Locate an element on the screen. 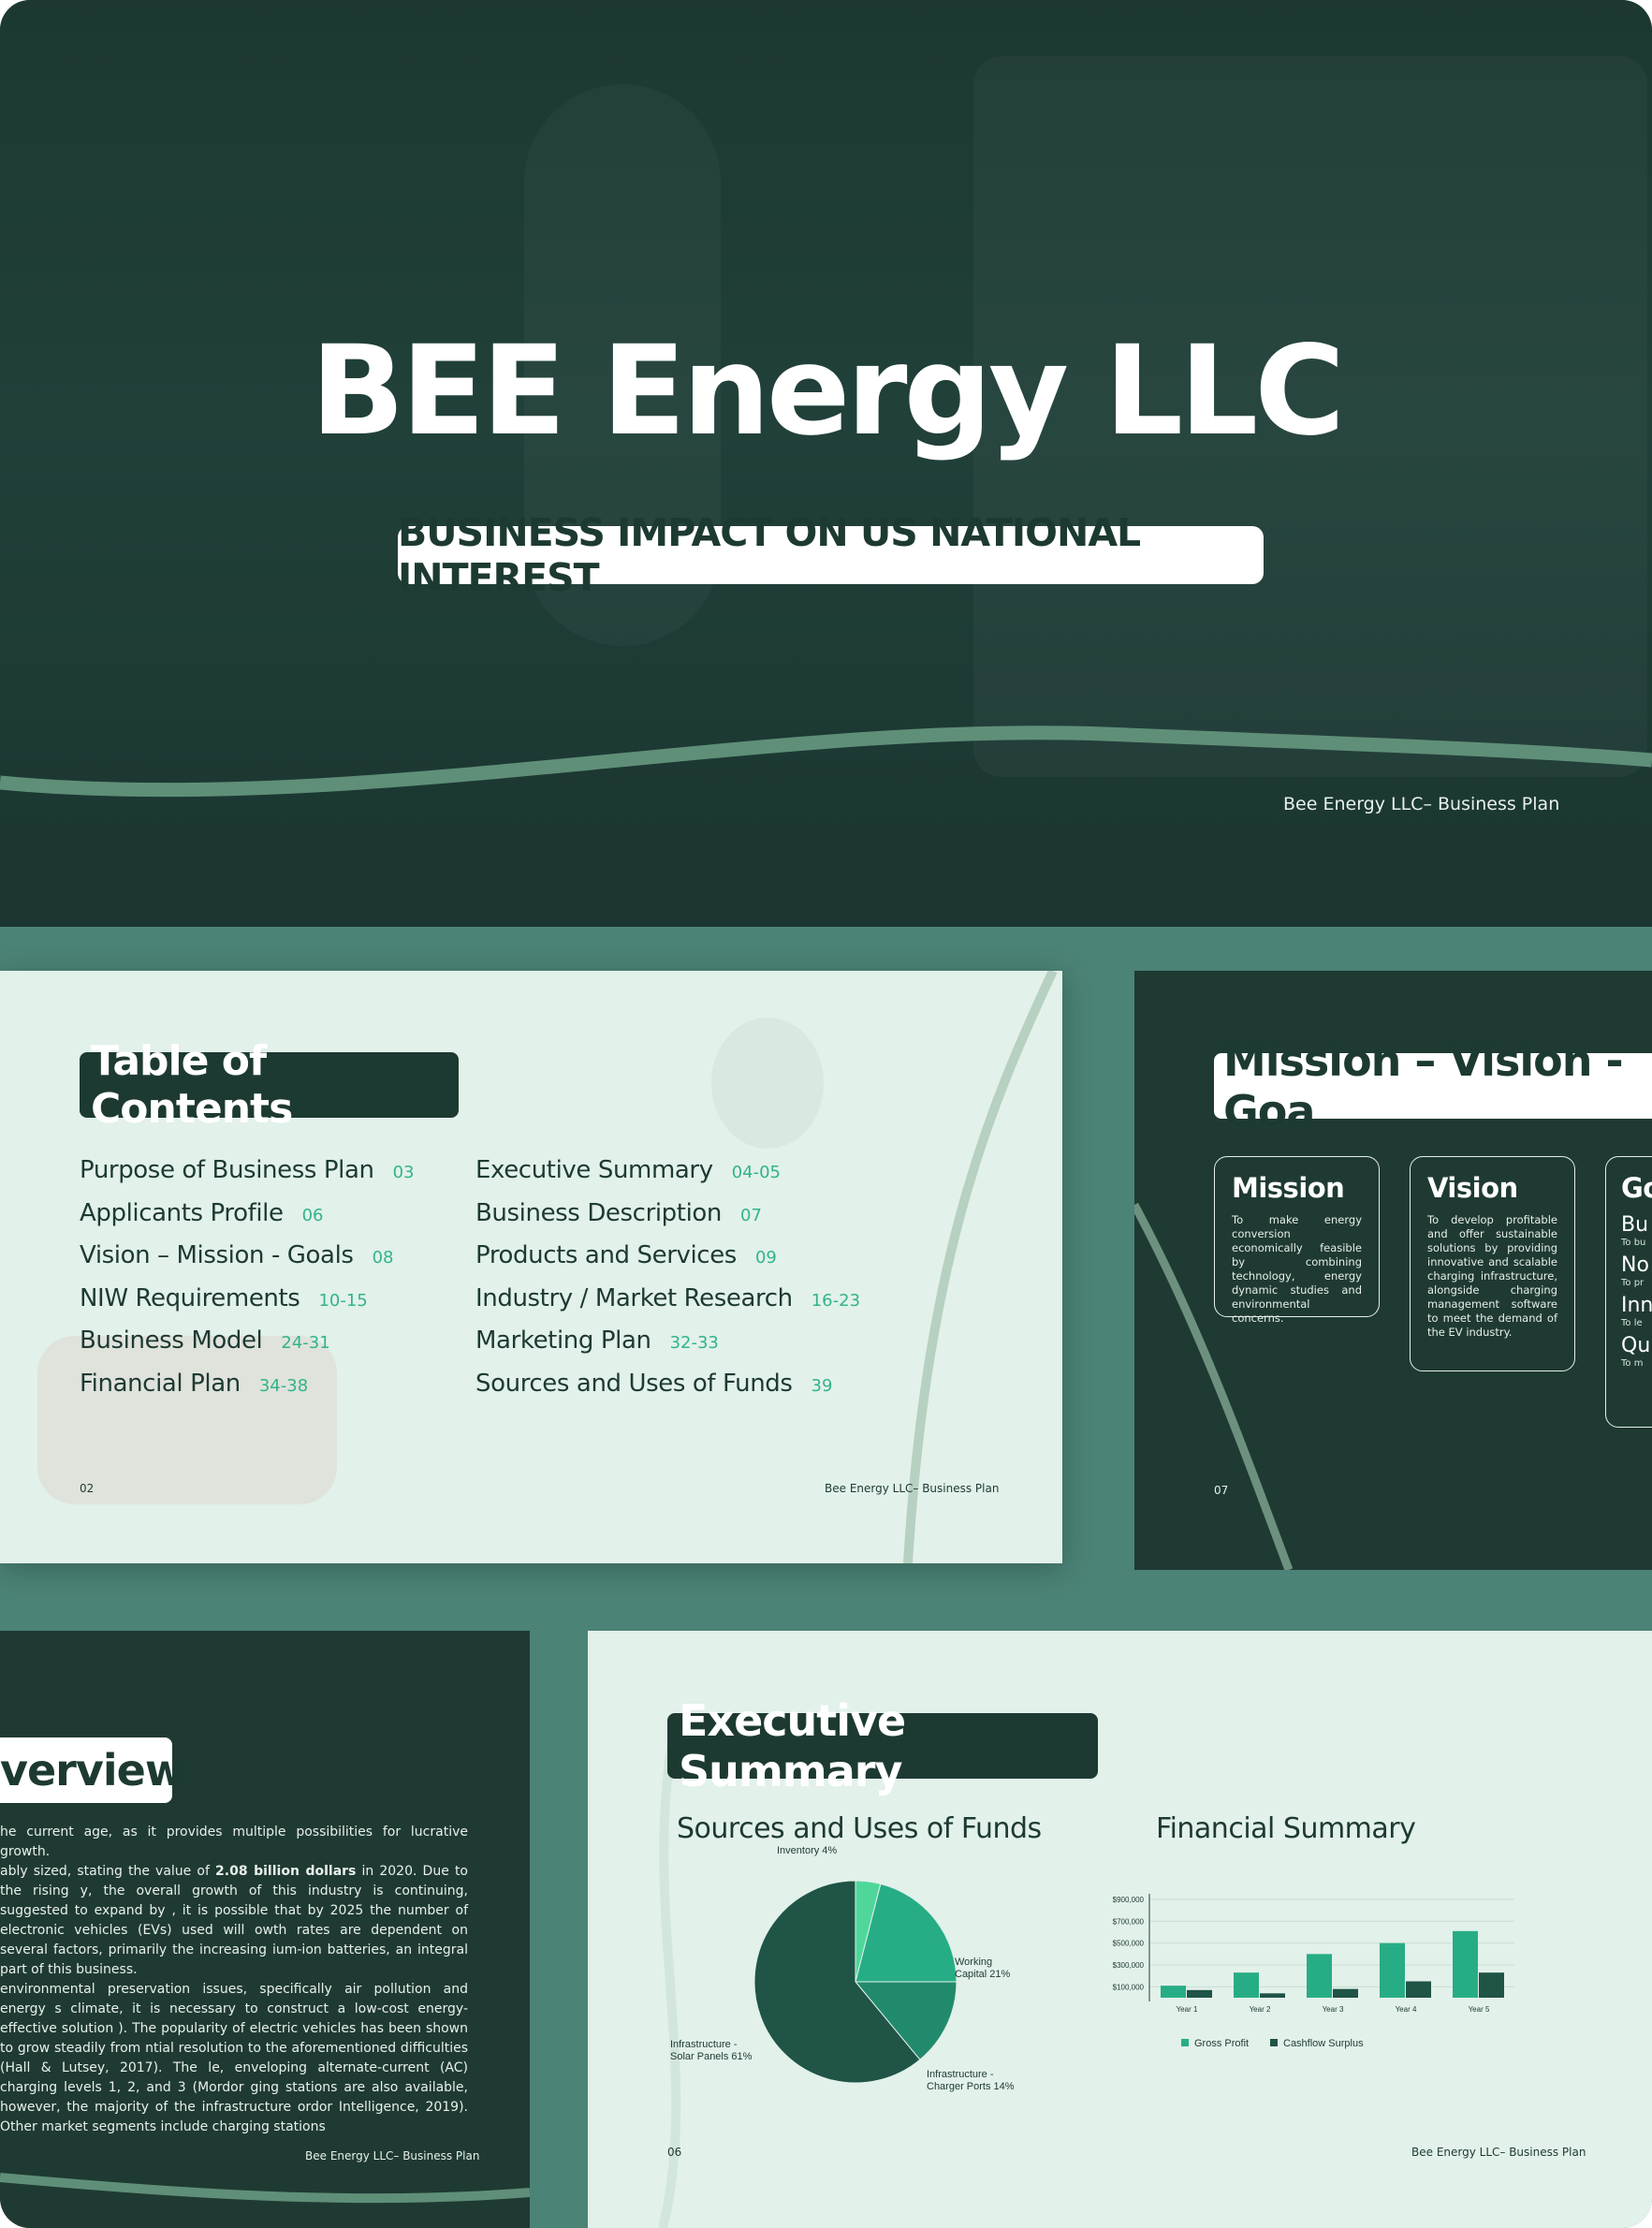 The height and width of the screenshot is (2228, 1652). toc-entry-page: 32-33 is located at coordinates (694, 1343).